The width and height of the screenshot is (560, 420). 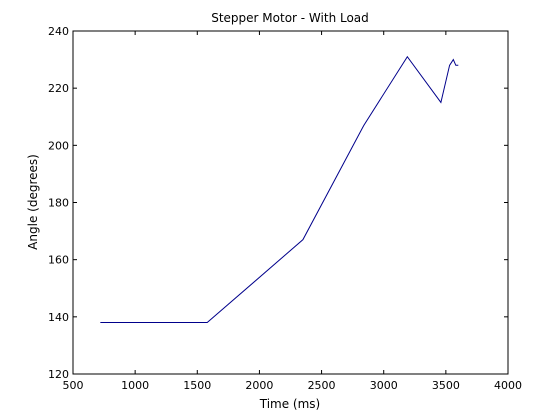 I want to click on y-tick-label: 140, so click(x=58, y=317).